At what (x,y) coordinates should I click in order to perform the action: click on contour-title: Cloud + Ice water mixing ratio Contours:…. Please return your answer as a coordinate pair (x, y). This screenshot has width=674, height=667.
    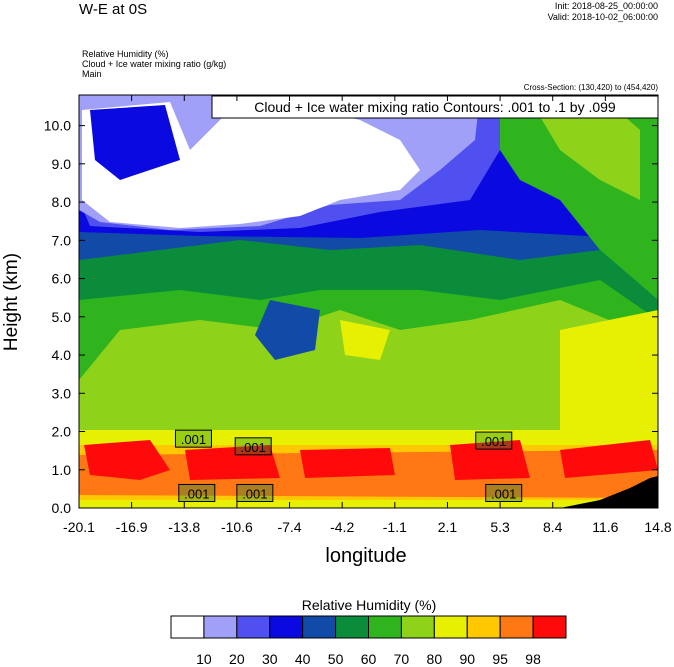
    Looking at the image, I should click on (435, 107).